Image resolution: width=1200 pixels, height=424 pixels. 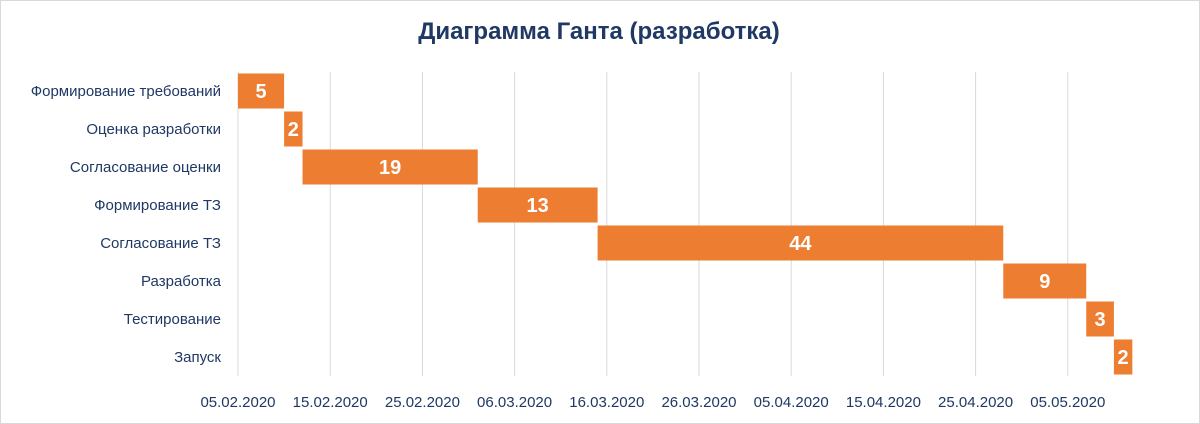 I want to click on category-label-7: Запуск, so click(x=197, y=357).